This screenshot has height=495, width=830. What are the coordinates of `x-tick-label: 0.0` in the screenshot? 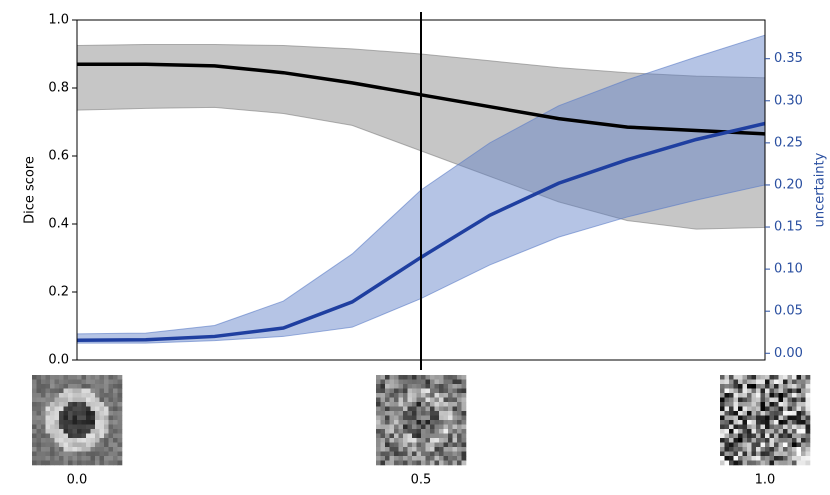 It's located at (77, 480).